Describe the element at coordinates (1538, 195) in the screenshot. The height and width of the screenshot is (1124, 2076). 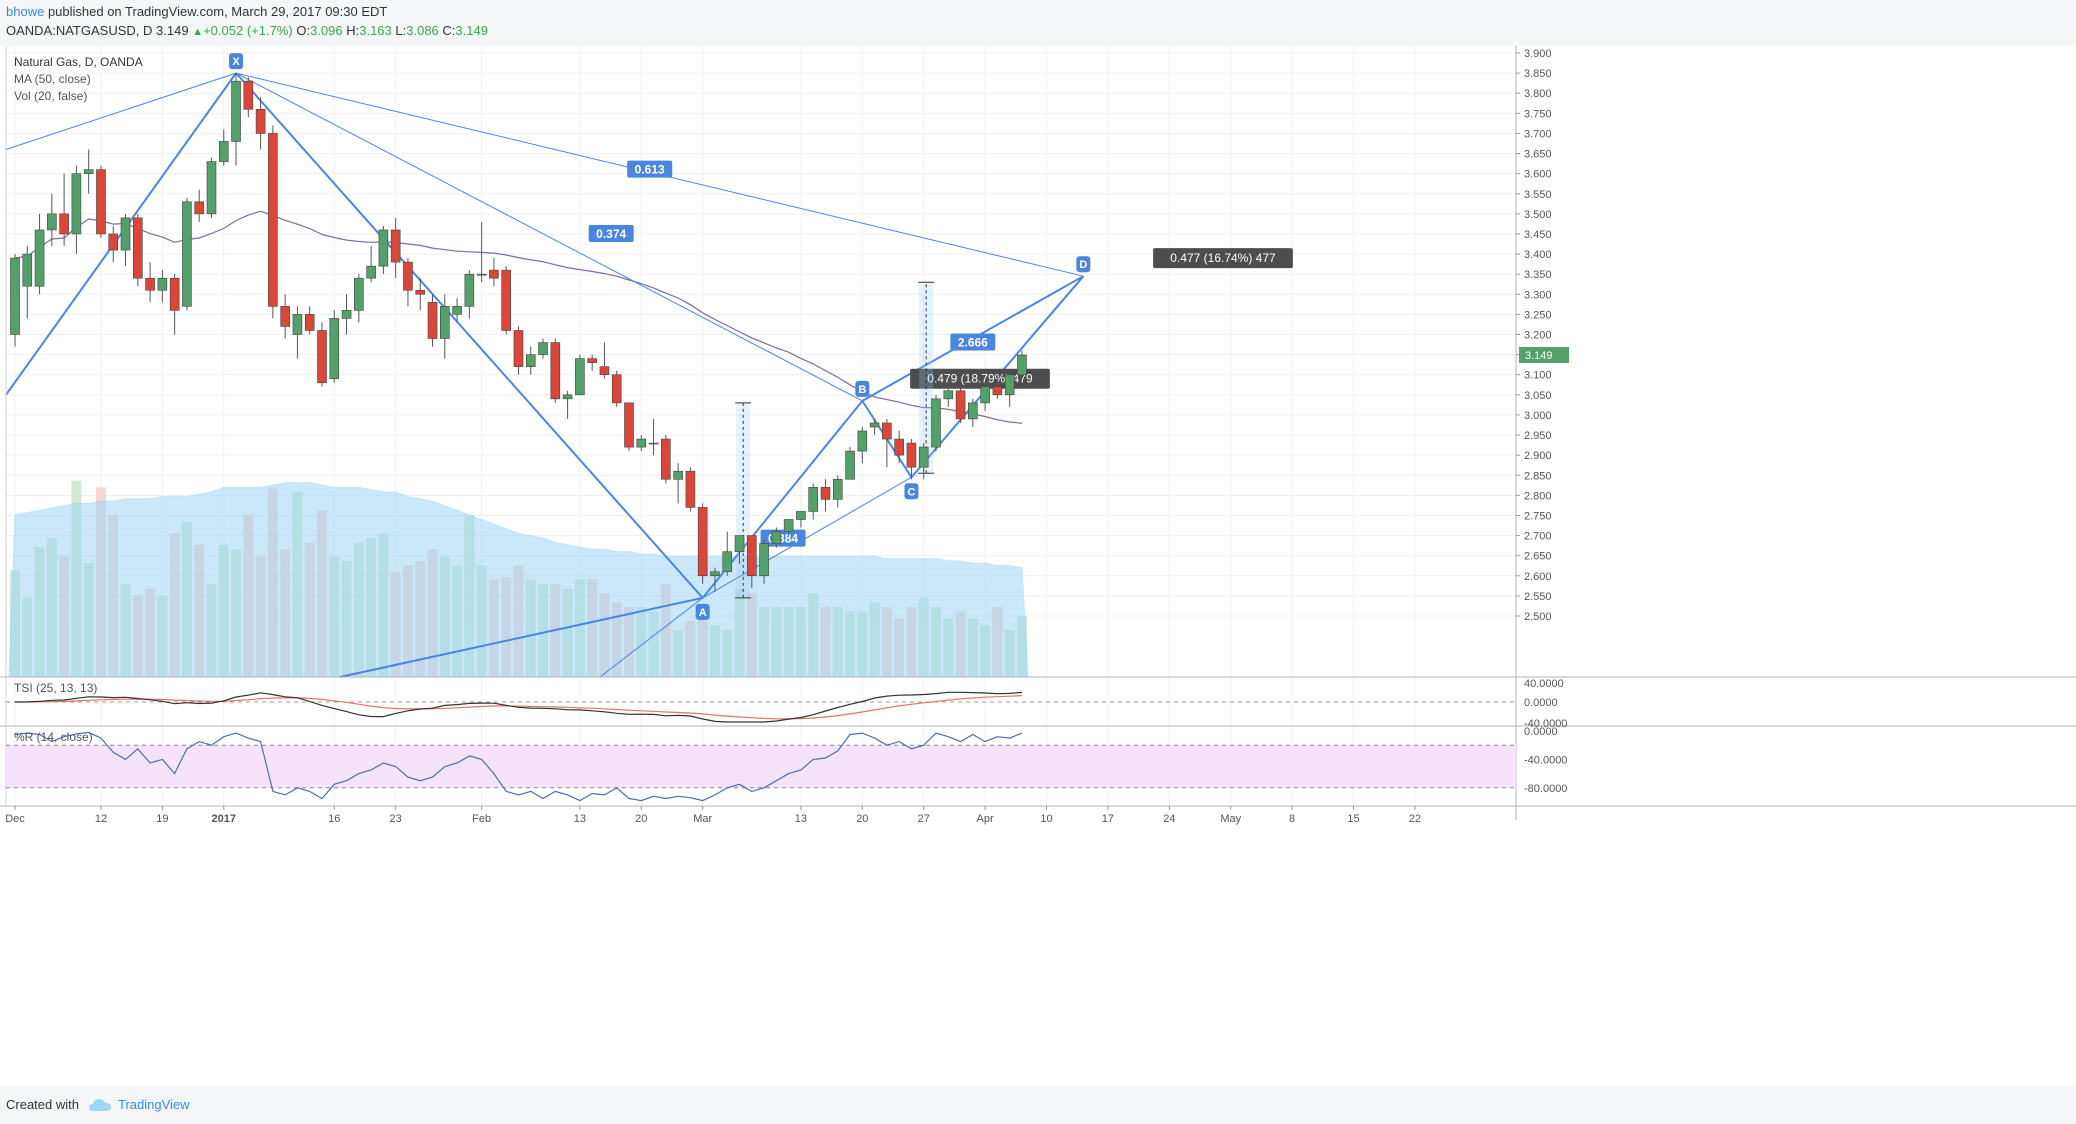
I see `price-tick-label: 3.550` at that location.